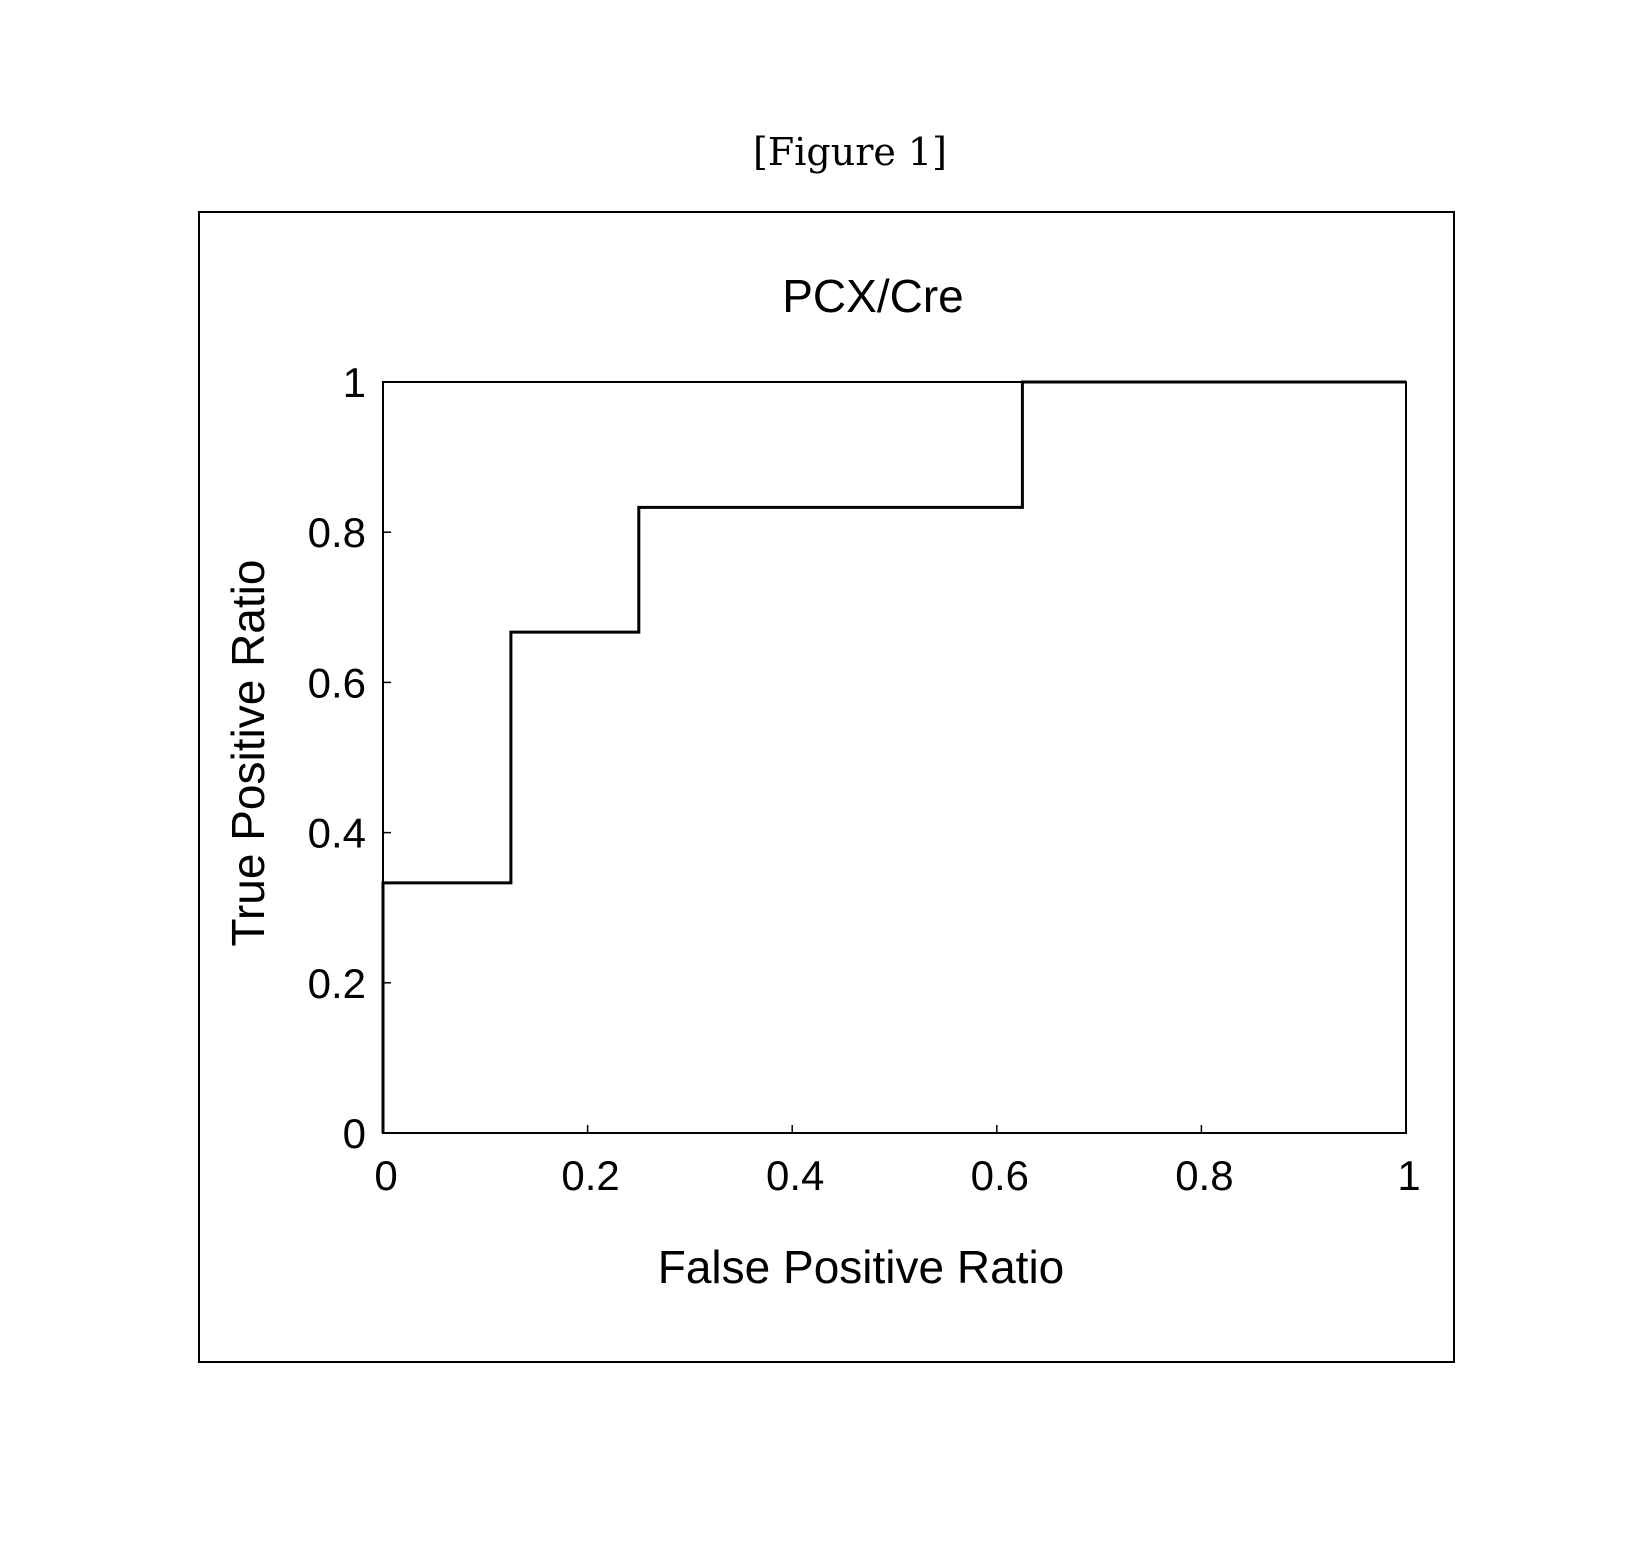 This screenshot has height=1541, width=1634. Describe the element at coordinates (337, 532) in the screenshot. I see `y-tick-label: 0.8` at that location.